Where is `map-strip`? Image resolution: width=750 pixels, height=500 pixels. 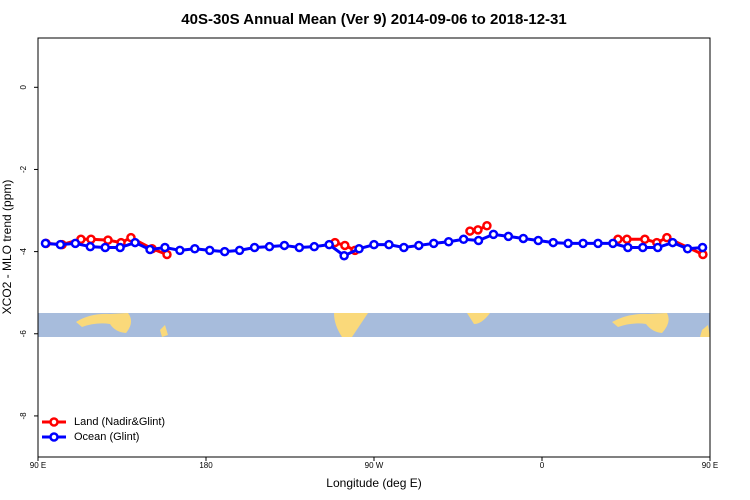
map-strip is located at coordinates (374, 325).